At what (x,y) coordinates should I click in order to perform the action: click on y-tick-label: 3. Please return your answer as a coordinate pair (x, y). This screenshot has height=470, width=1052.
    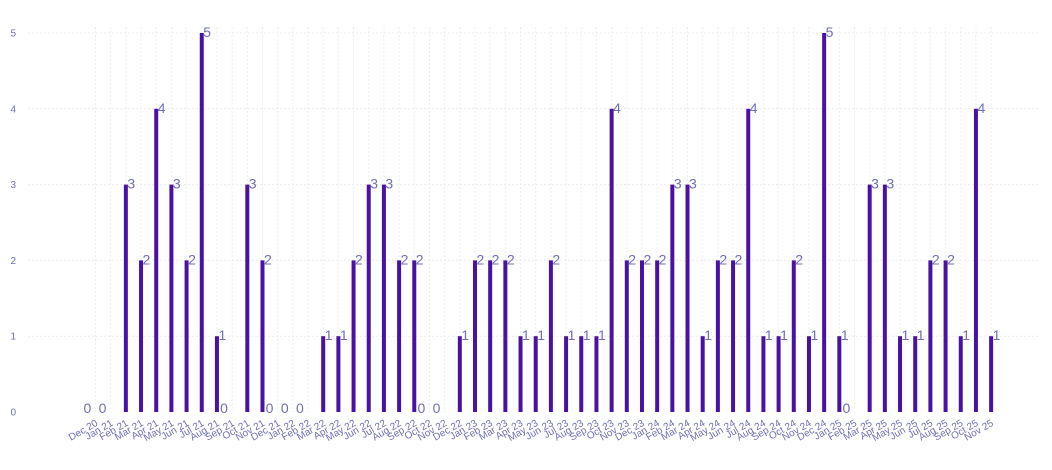
    Looking at the image, I should click on (13, 185).